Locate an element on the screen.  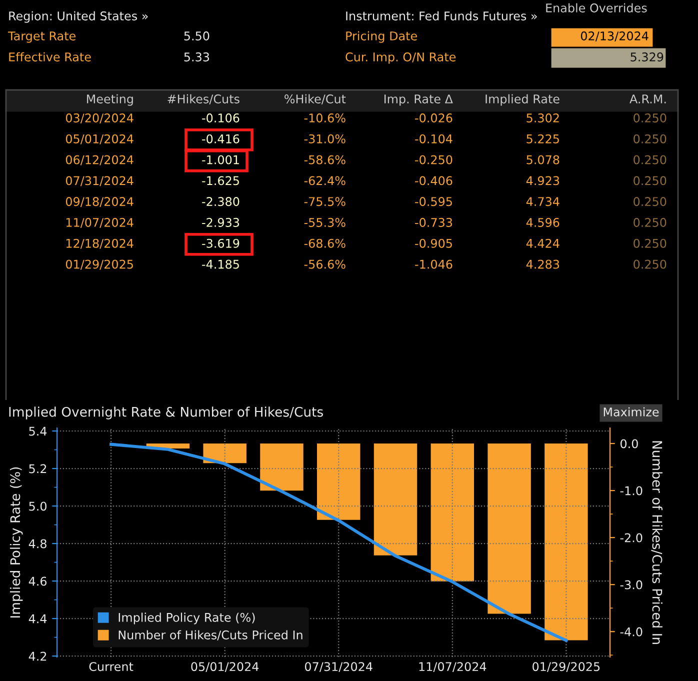
text: -0.406 is located at coordinates (433, 181).